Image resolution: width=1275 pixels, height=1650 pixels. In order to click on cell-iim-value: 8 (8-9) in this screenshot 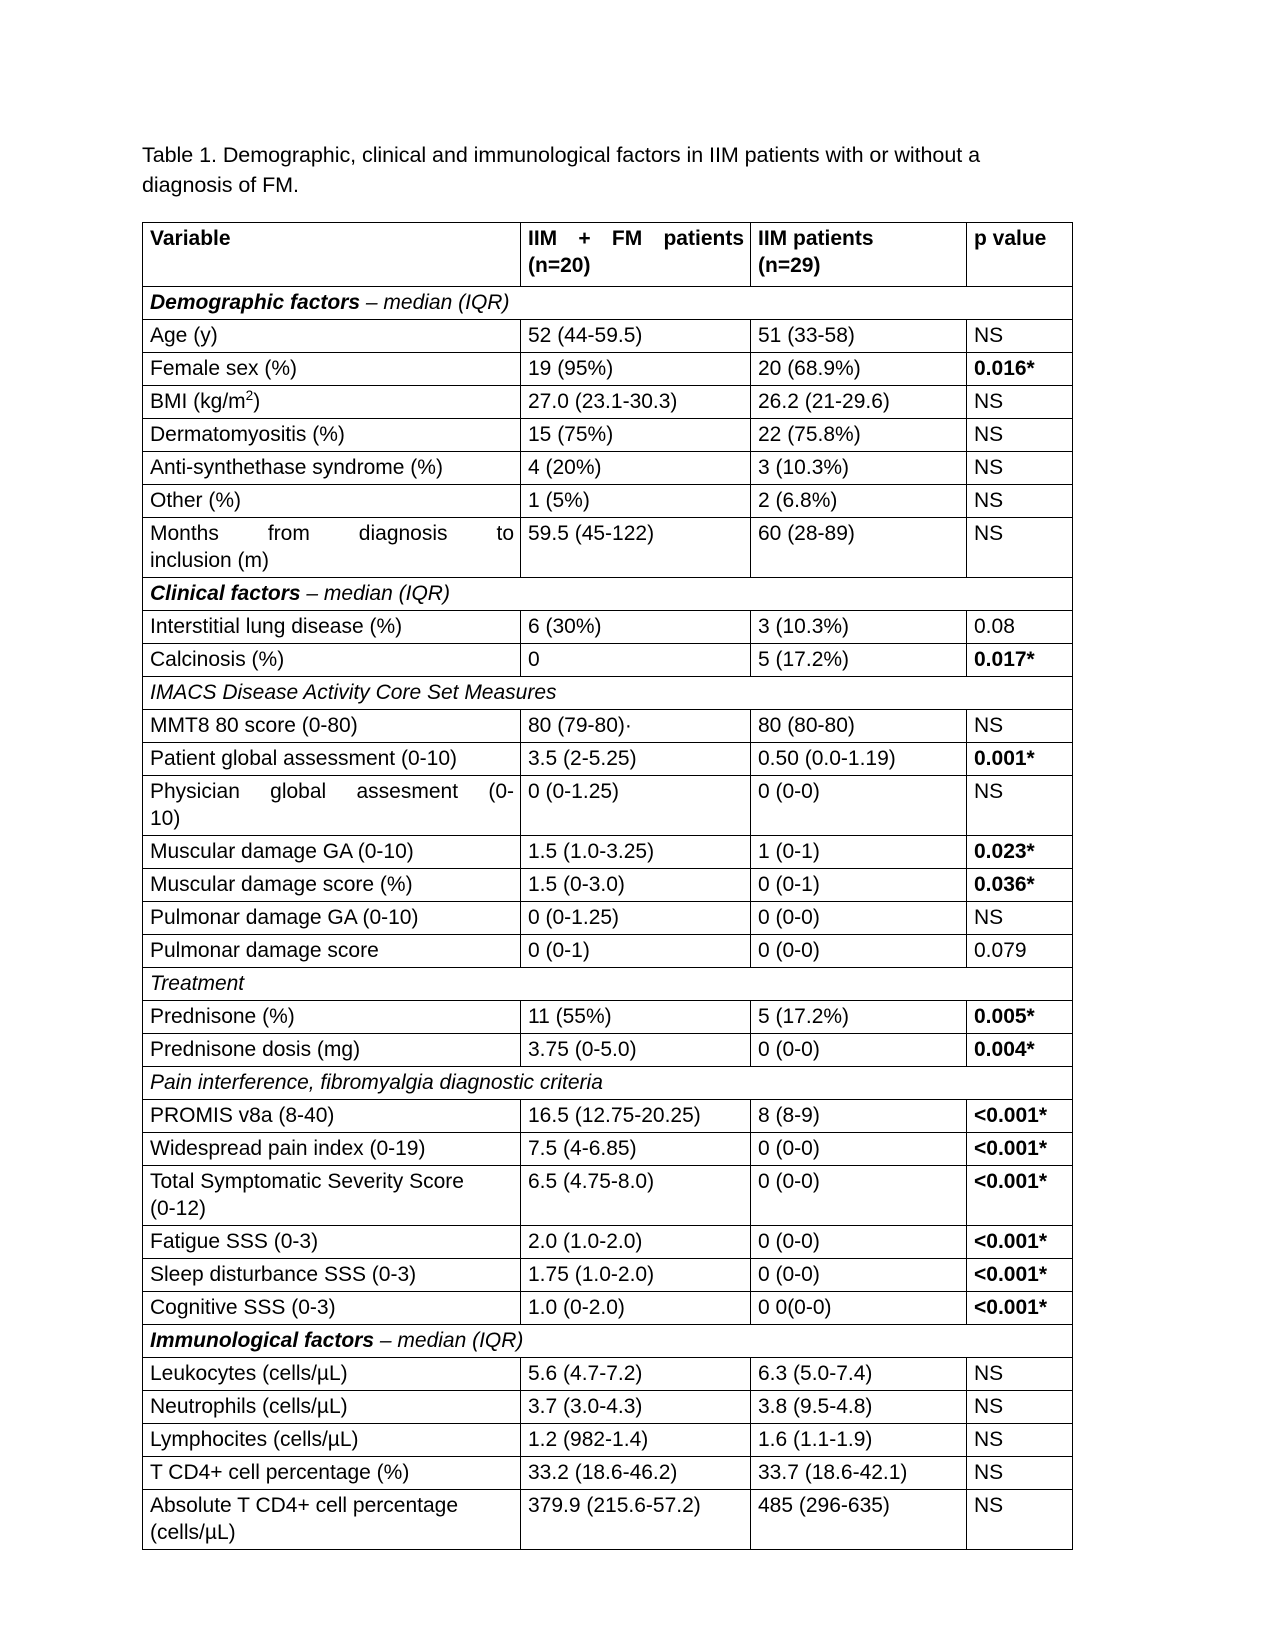, I will do `click(858, 1116)`.